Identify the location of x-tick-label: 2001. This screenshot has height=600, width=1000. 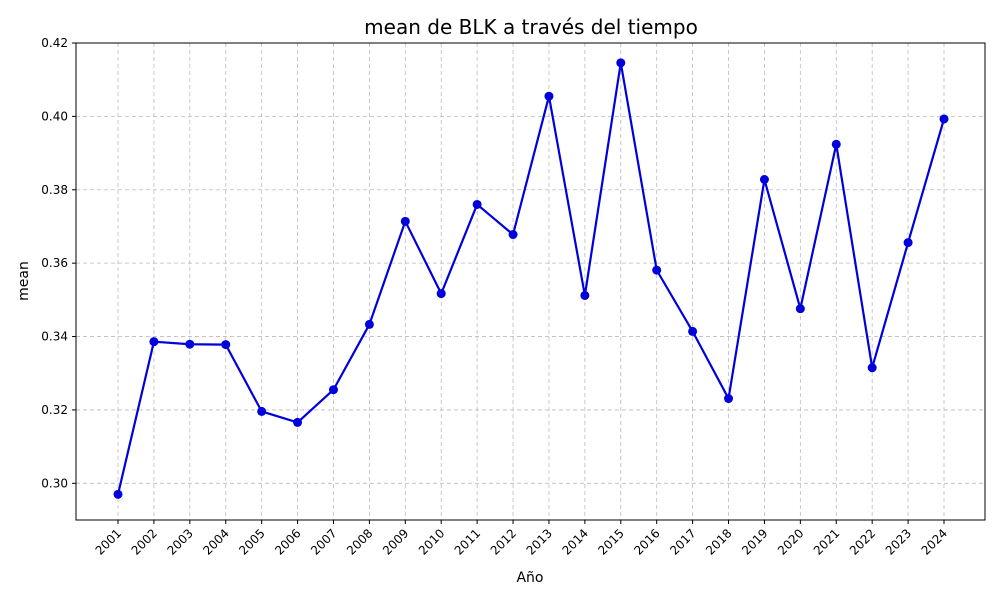
(108, 541).